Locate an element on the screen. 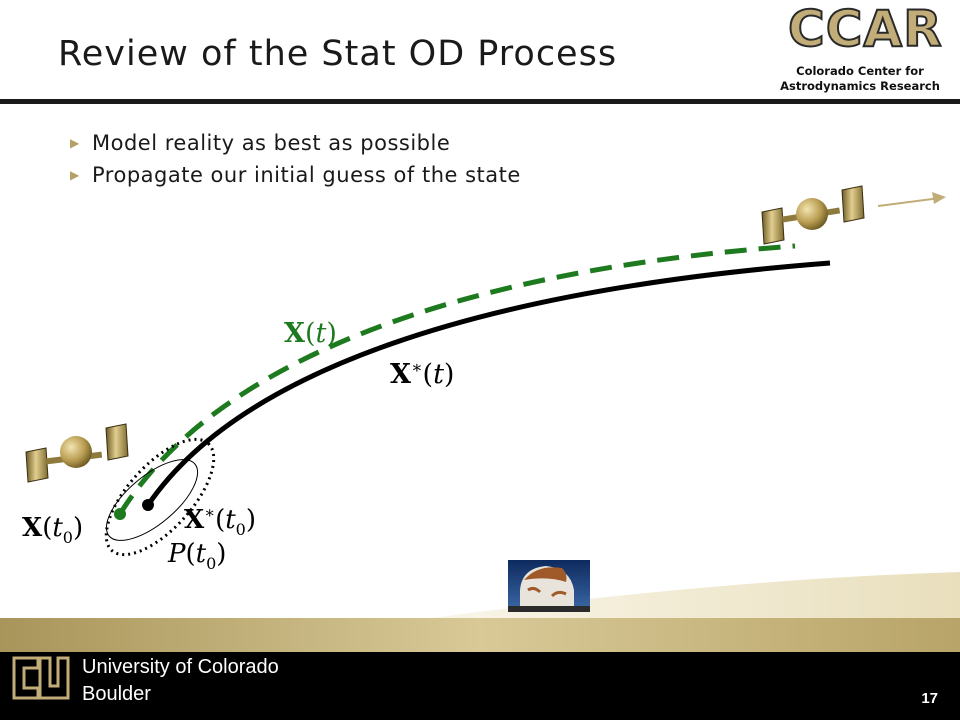 The image size is (960, 720). university-line-1: University of Colorado is located at coordinates (180, 667).